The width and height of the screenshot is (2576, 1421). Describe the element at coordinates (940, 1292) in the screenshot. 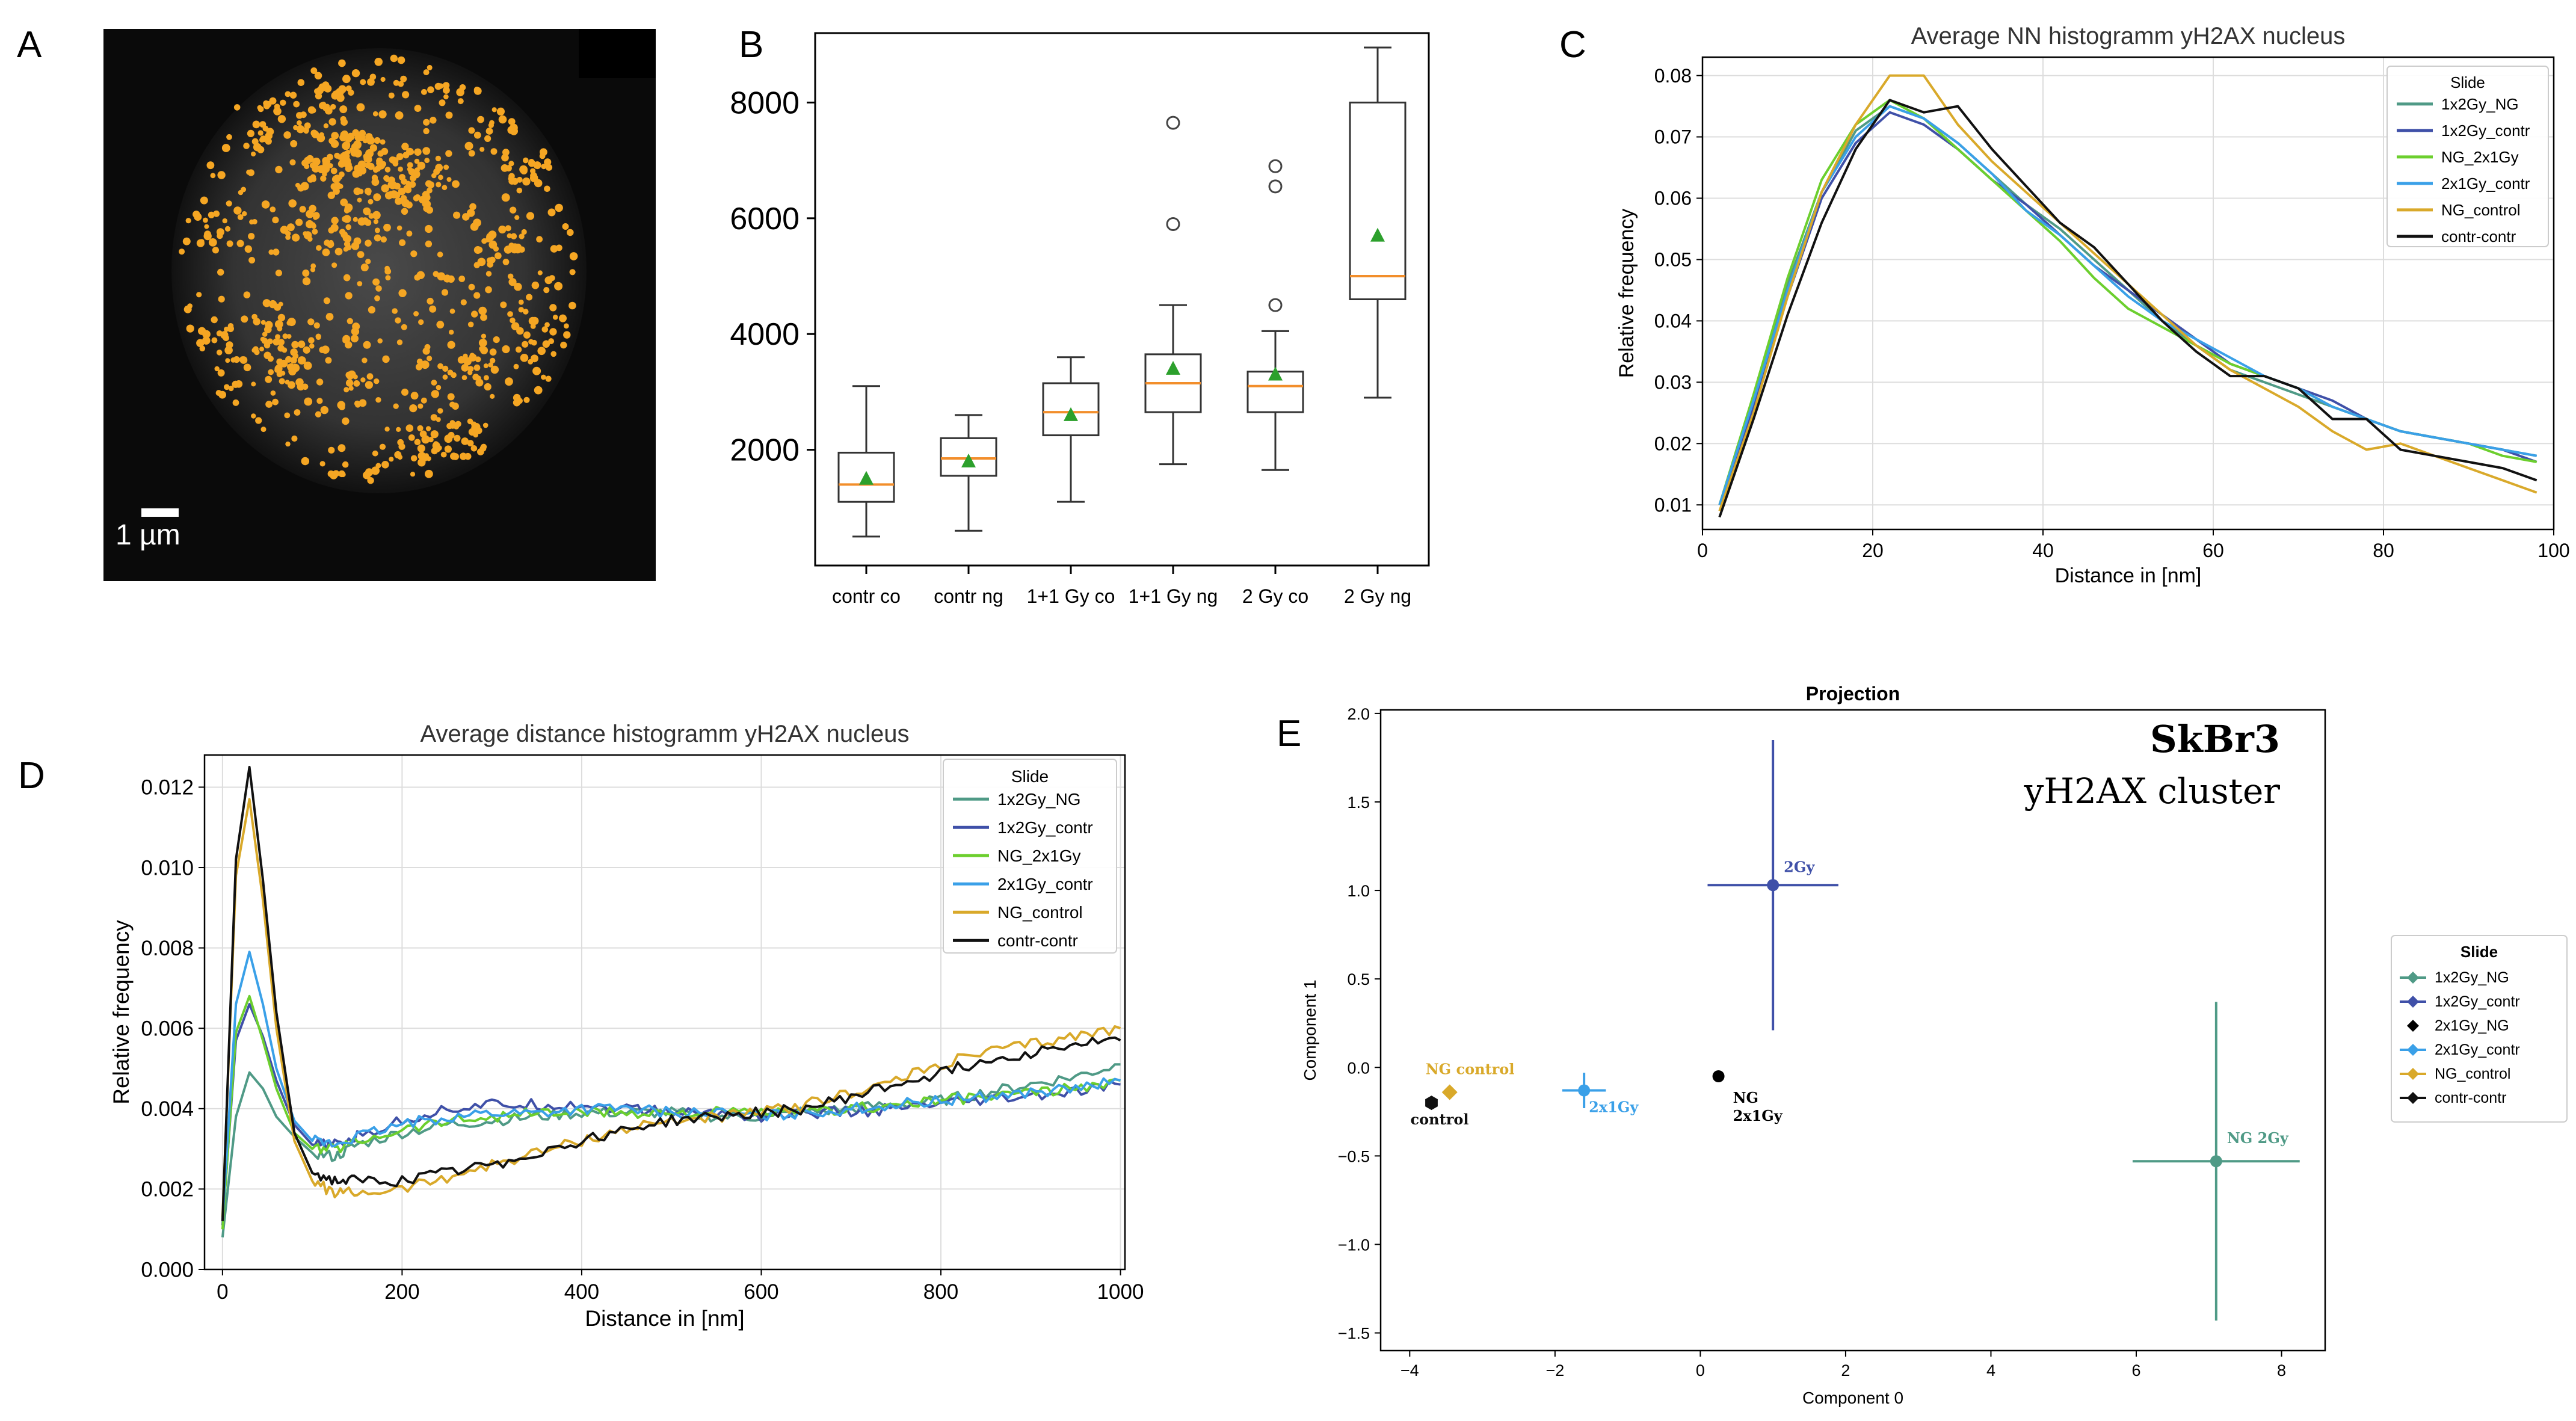

I see `x-tick-label: 800` at that location.